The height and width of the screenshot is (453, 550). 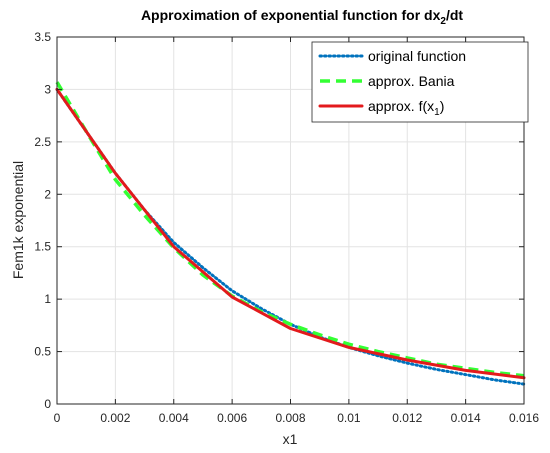 I want to click on y-tick-label: 0, so click(x=47, y=404).